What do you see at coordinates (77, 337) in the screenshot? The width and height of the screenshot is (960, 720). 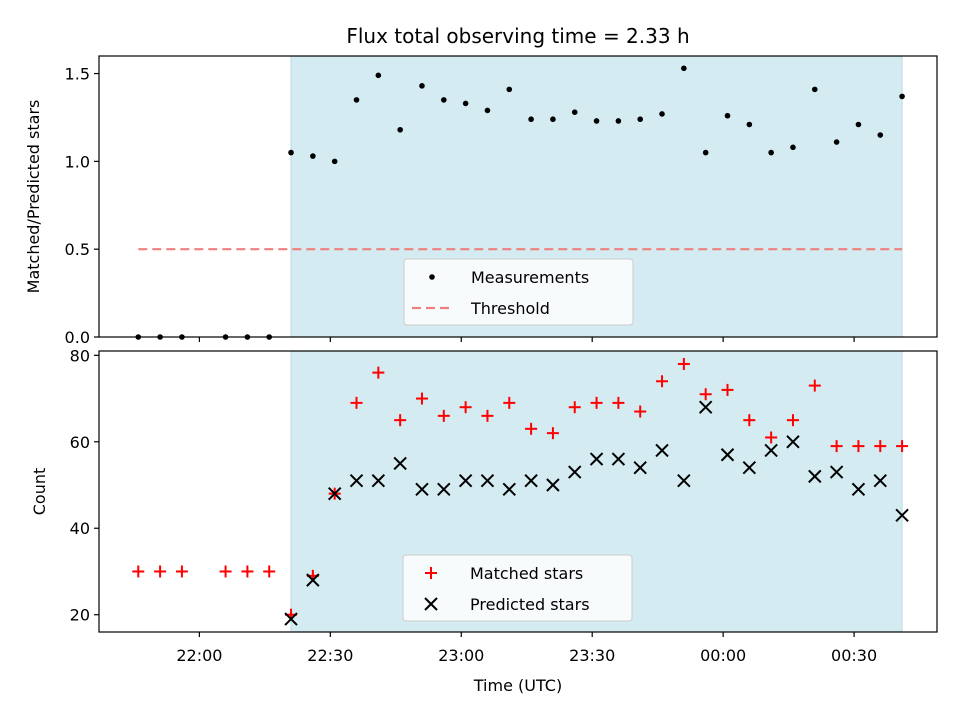 I see `y-tick-label: 0.0` at bounding box center [77, 337].